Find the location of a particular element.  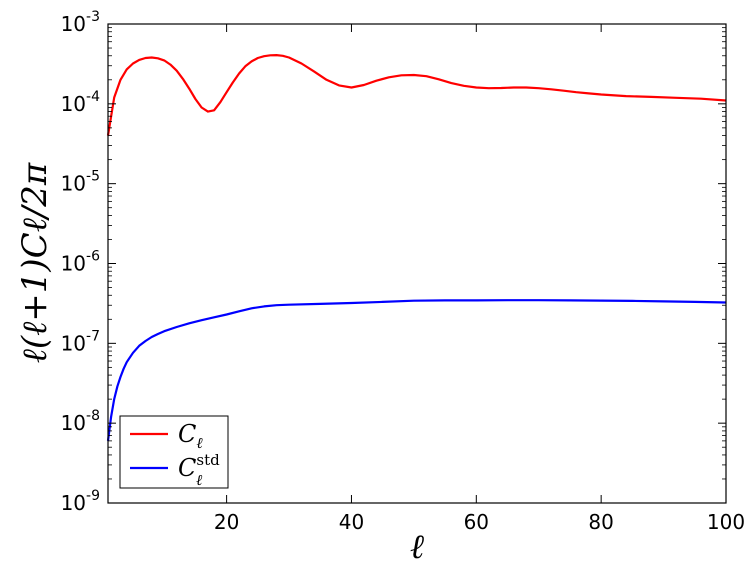

y-tick-label-5: 10⁻⁴ is located at coordinates (81, 102).